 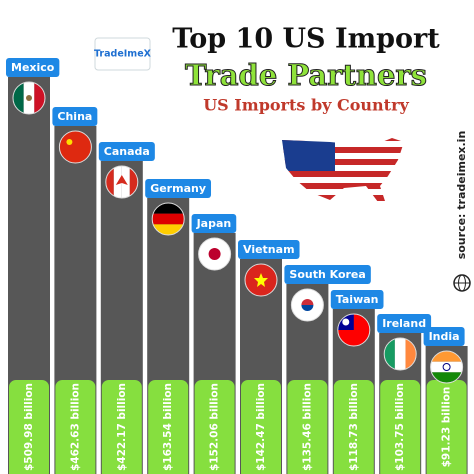 I want to click on us-map, so click(x=343, y=171).